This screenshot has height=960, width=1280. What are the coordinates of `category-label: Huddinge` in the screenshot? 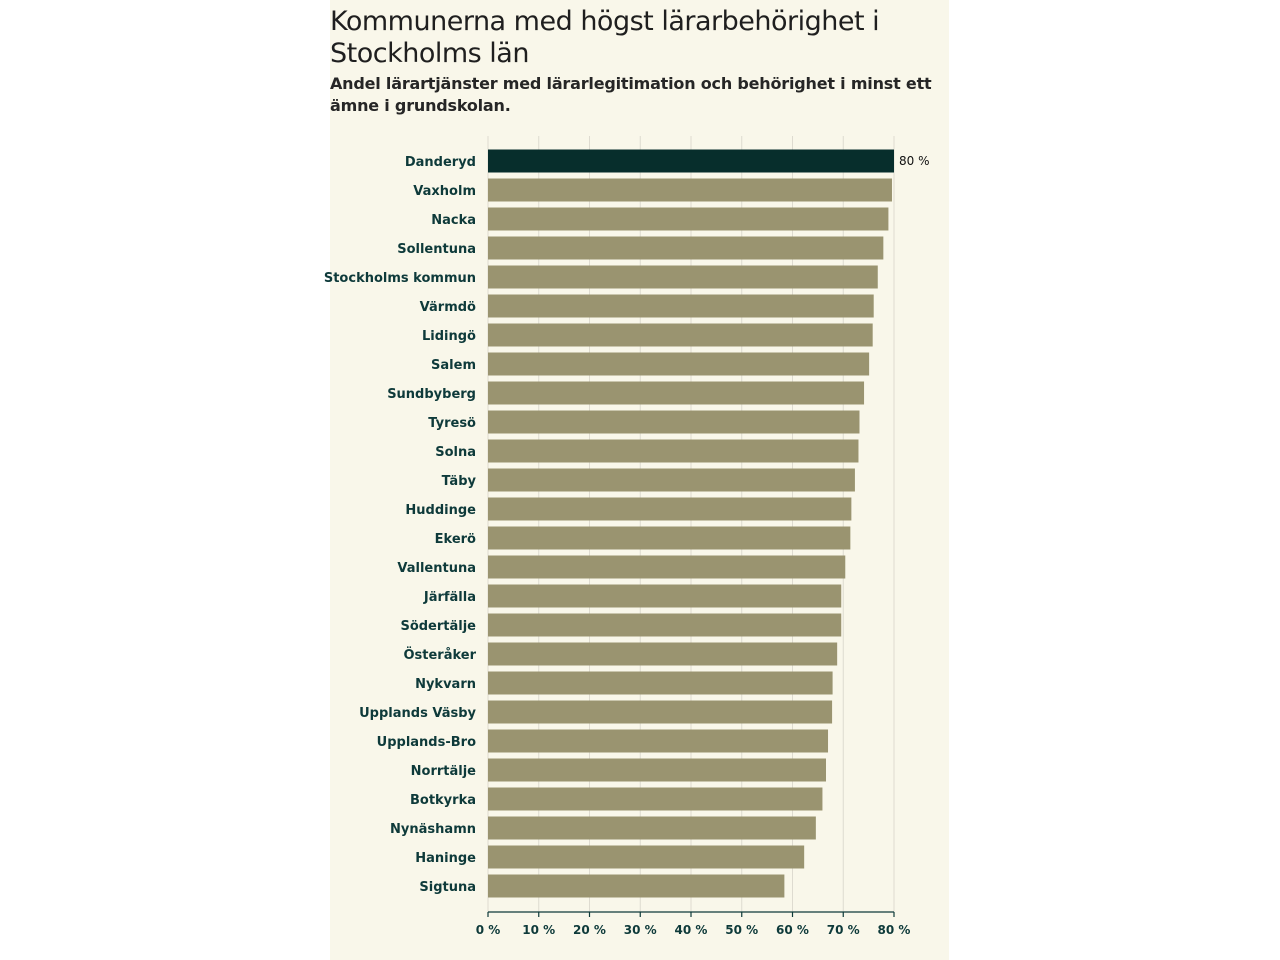 It's located at (440, 510).